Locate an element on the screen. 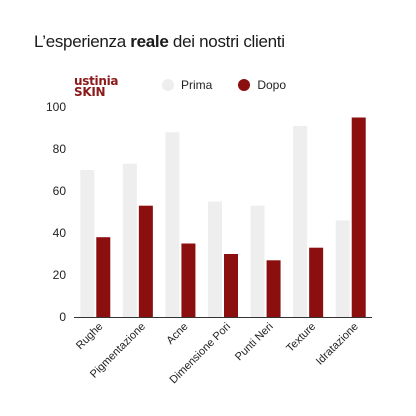 The image size is (416, 416). y-tick-label: 20 is located at coordinates (60, 275).